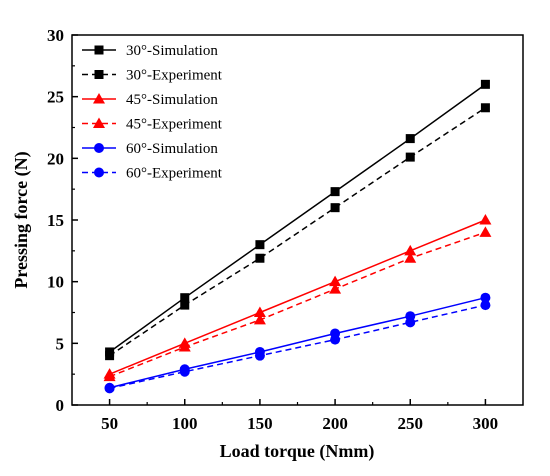  Describe the element at coordinates (55, 35) in the screenshot. I see `y-tick-label: 30` at that location.